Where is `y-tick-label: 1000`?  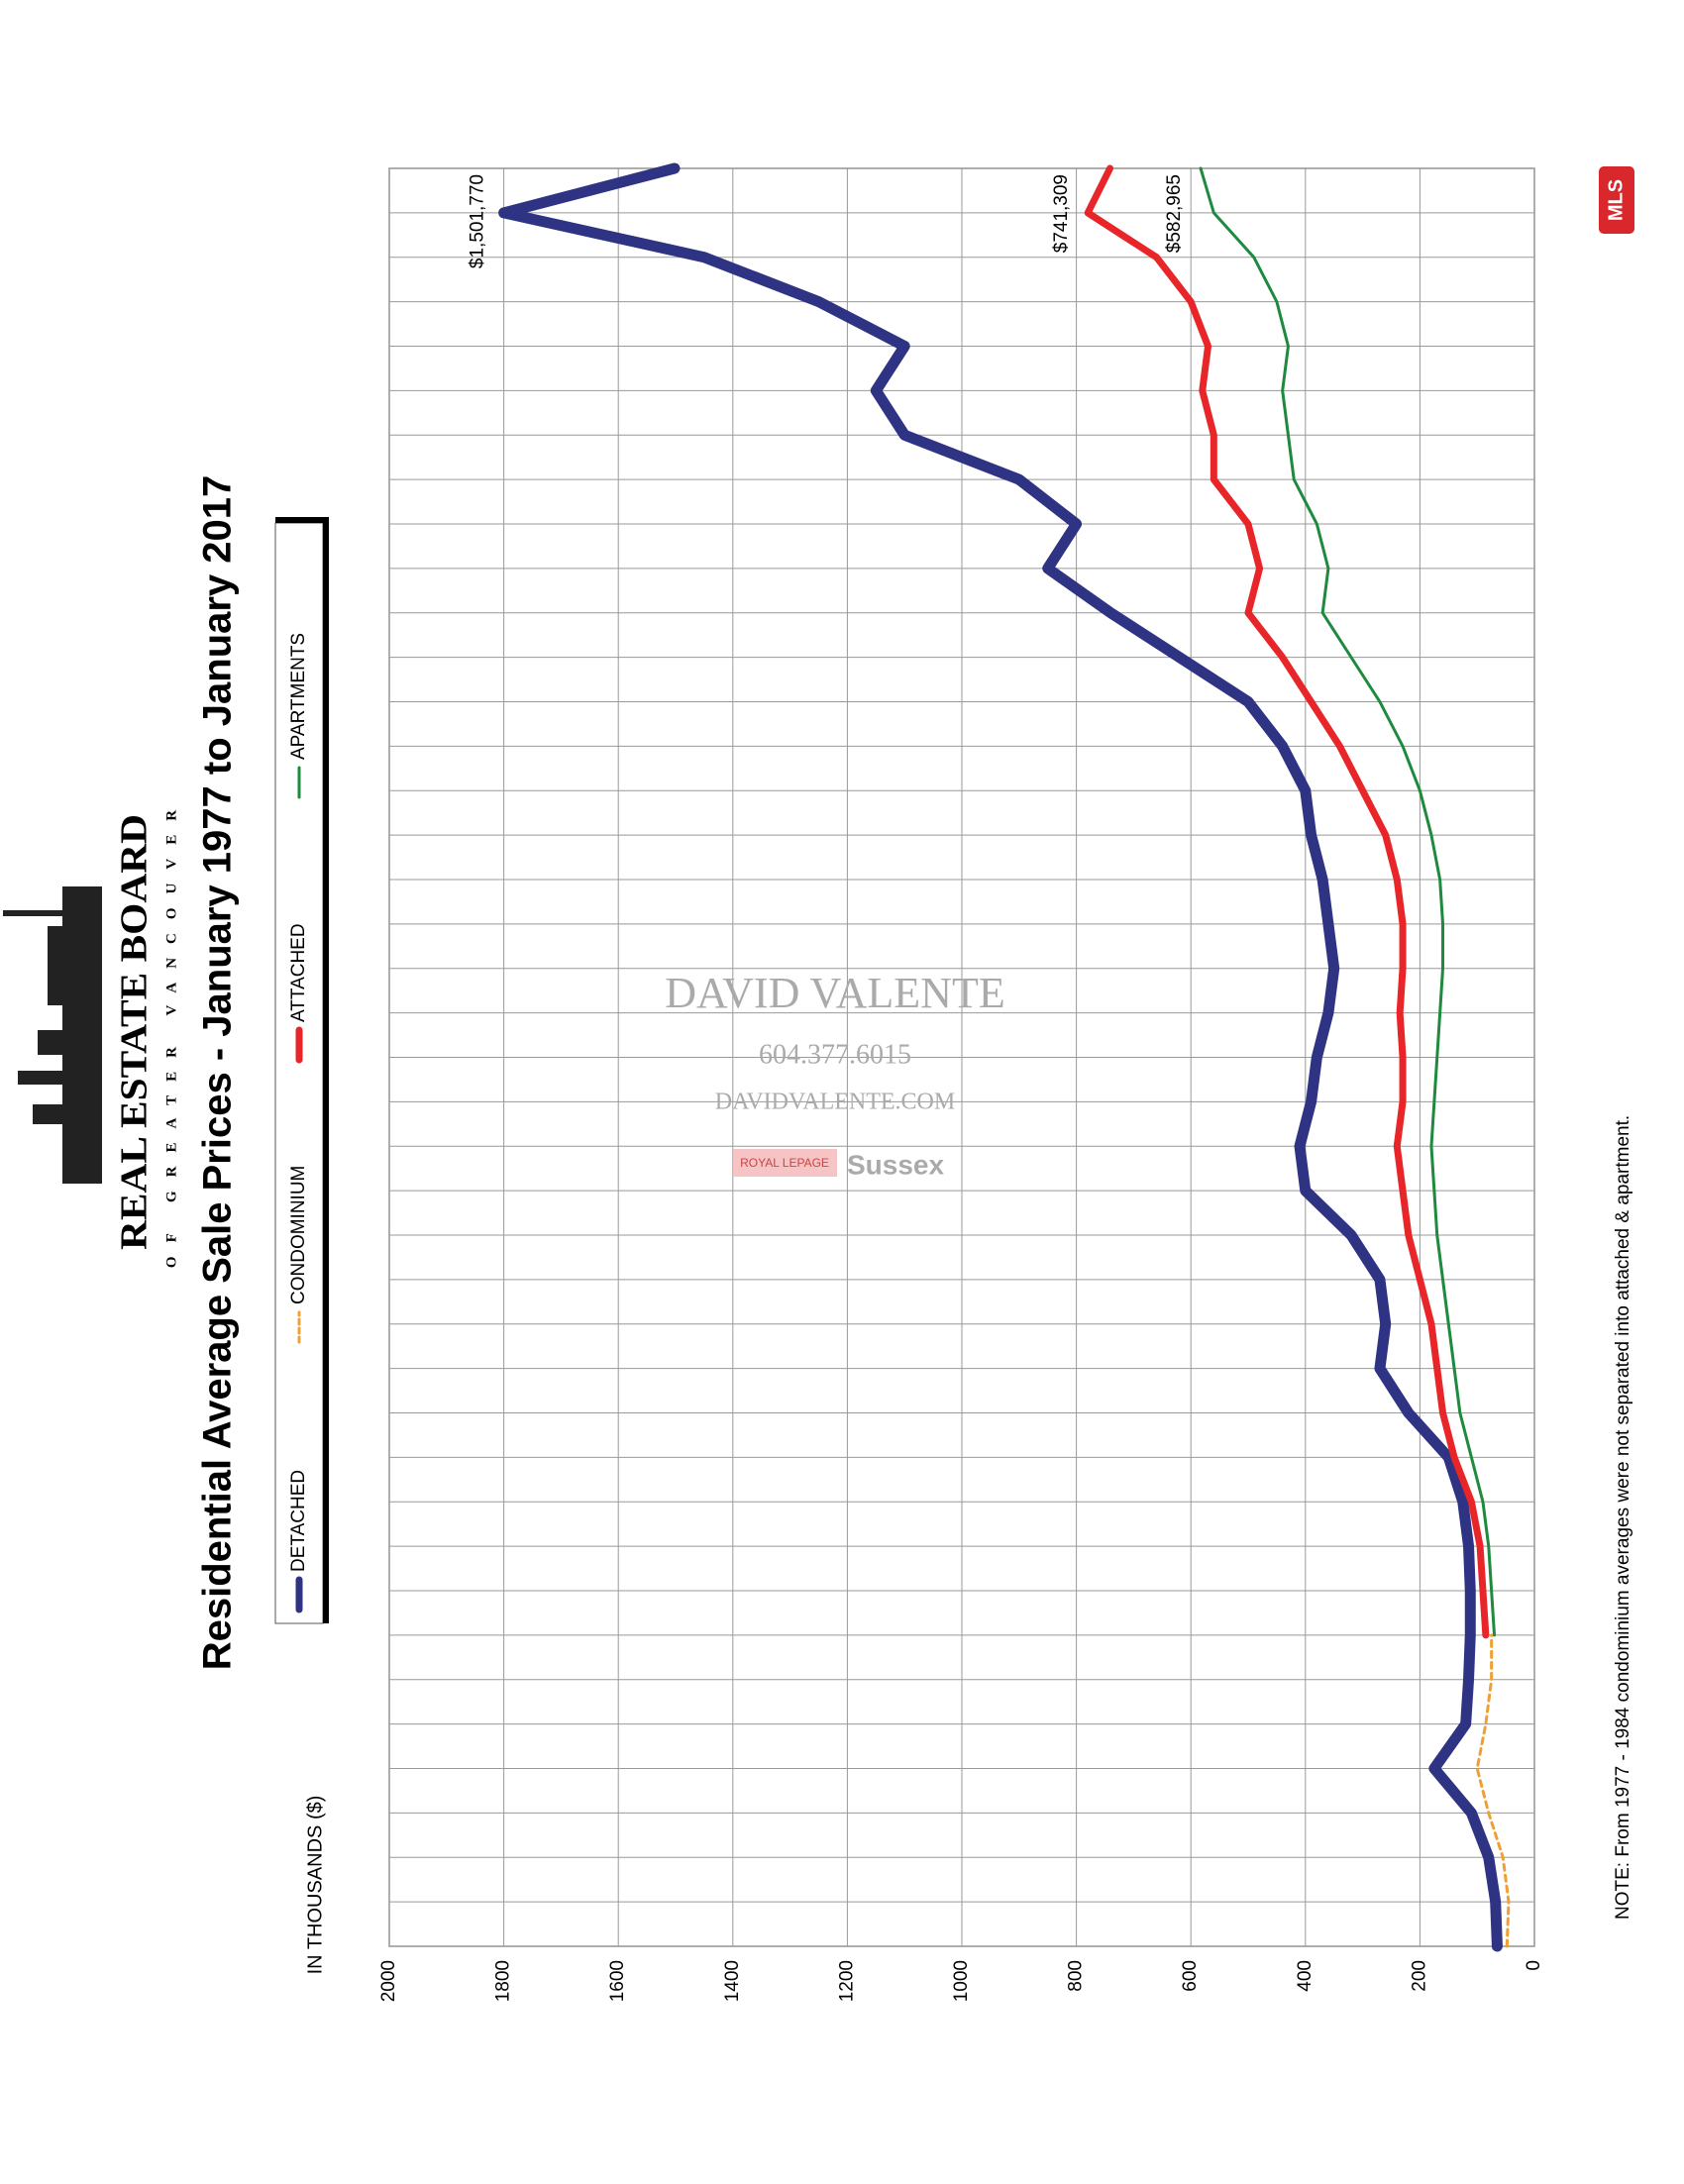
y-tick-label: 1000 is located at coordinates (961, 1981).